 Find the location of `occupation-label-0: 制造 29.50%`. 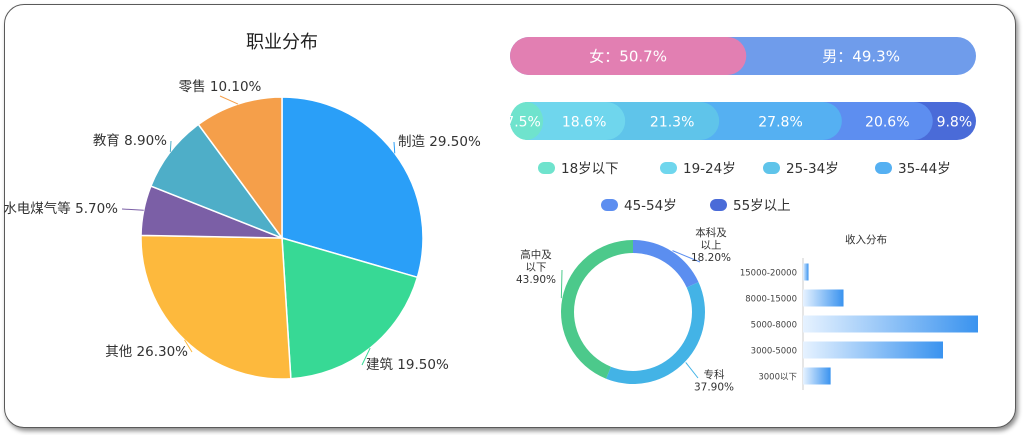

occupation-label-0: 制造 29.50% is located at coordinates (439, 142).